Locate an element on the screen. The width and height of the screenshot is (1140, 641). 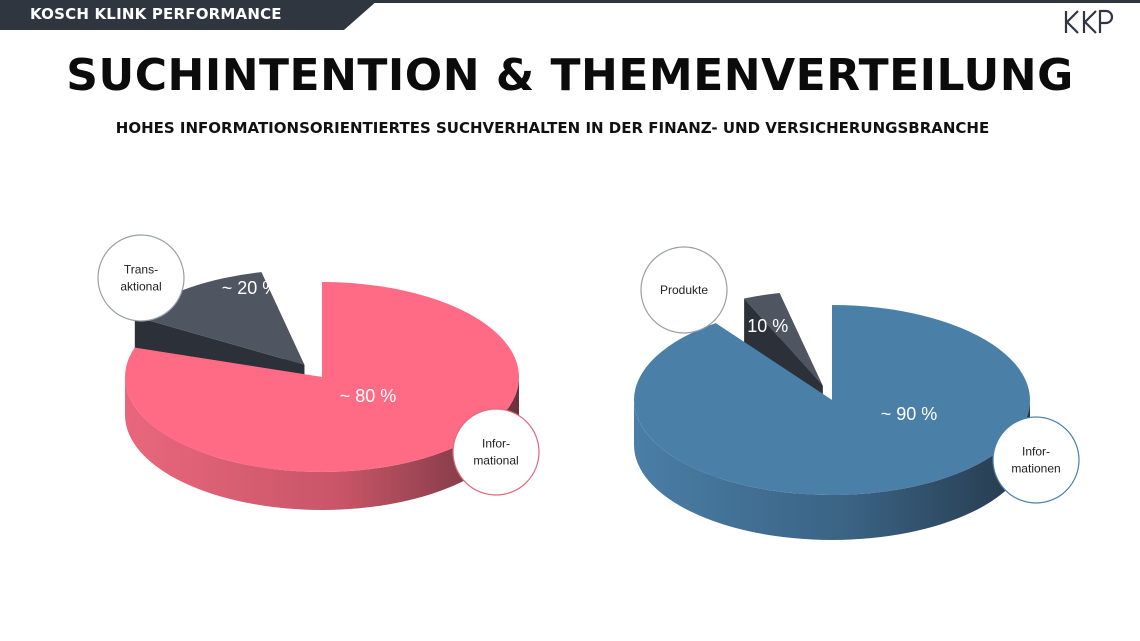
pie-value-label-major: ~ 80 % is located at coordinates (368, 396).